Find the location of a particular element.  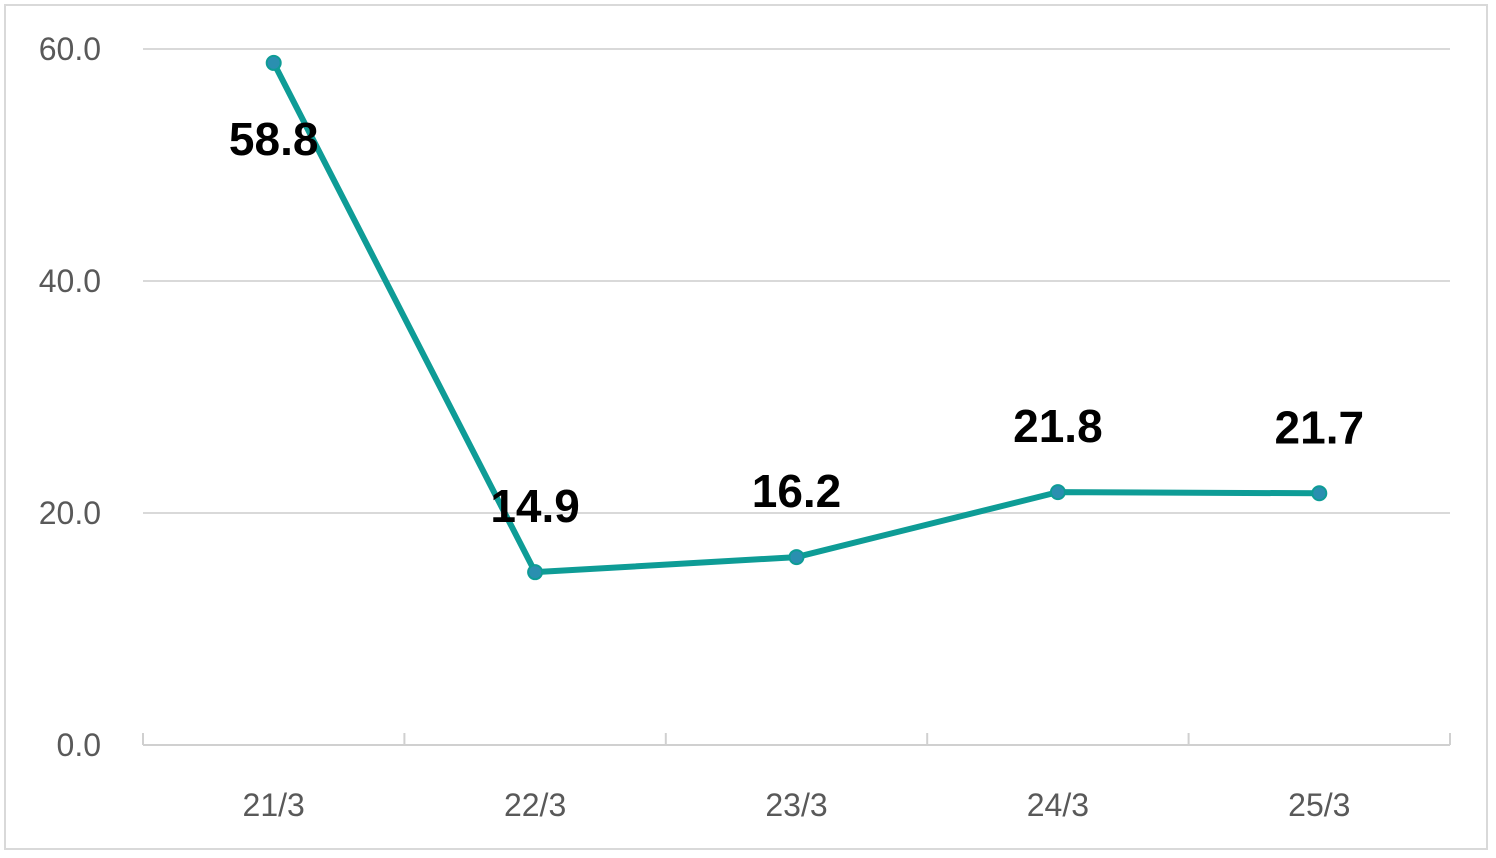

data-label: 21.7 is located at coordinates (1320, 427).